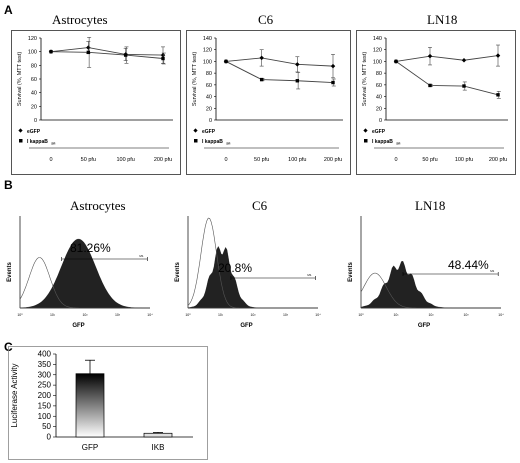 Image resolution: width=520 pixels, height=463 pixels. Describe the element at coordinates (246, 326) in the screenshot. I see `c6-x-axis-label: GFP` at that location.